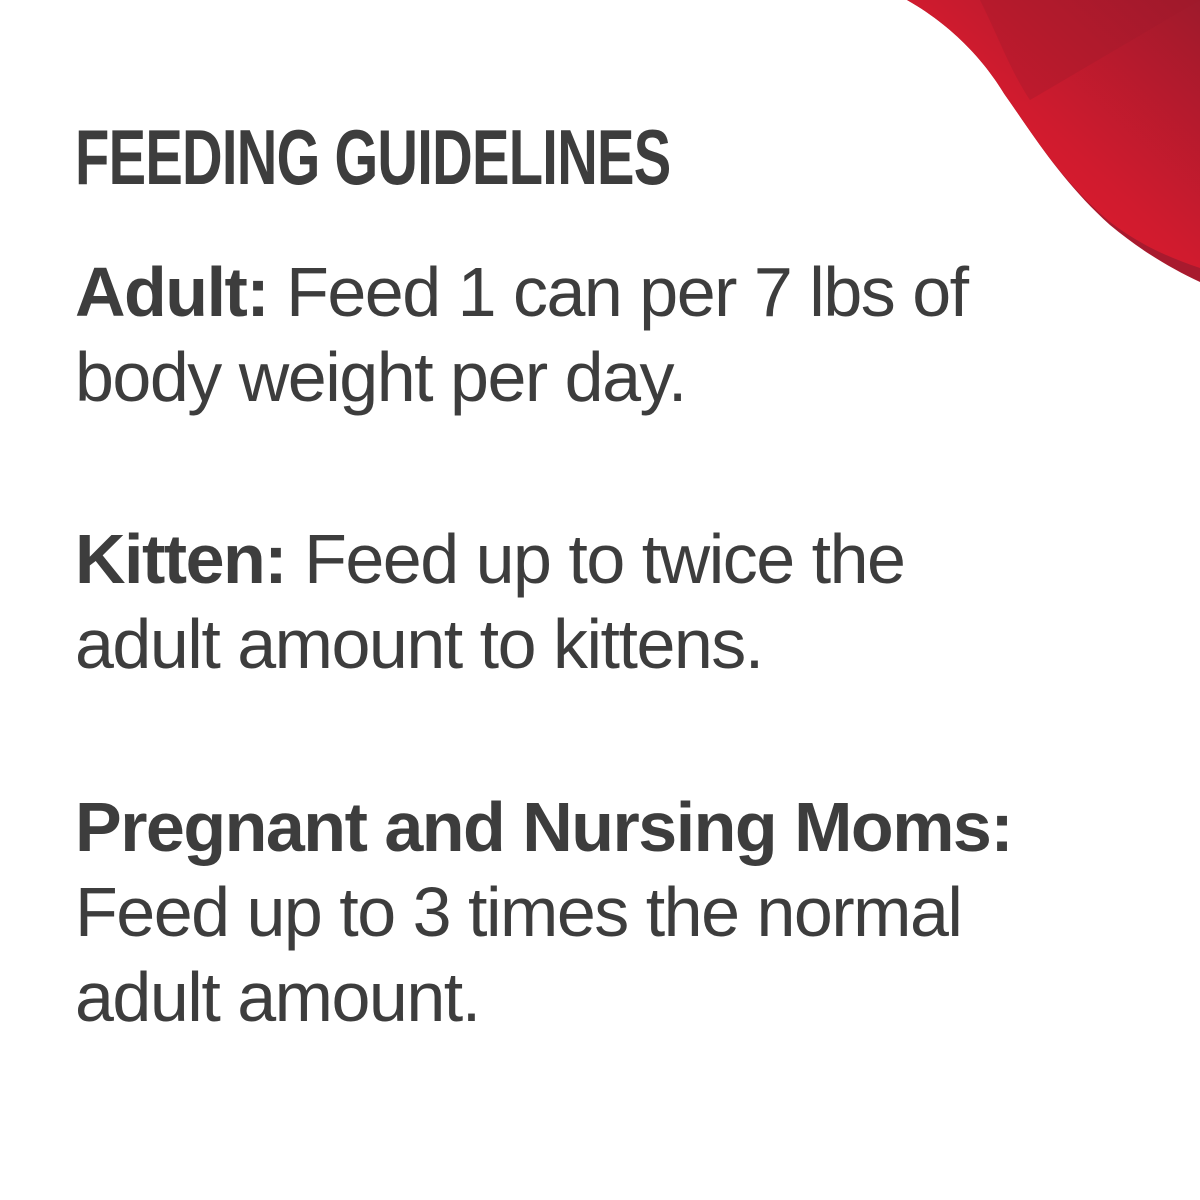  What do you see at coordinates (605, 559) in the screenshot?
I see `kitten-text-line-1: Feed up to twice the` at bounding box center [605, 559].